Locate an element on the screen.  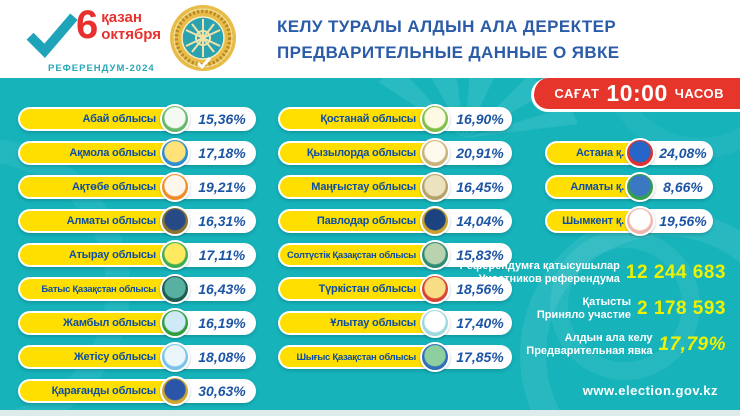
logo-month-ru: октября is located at coordinates (131, 34).